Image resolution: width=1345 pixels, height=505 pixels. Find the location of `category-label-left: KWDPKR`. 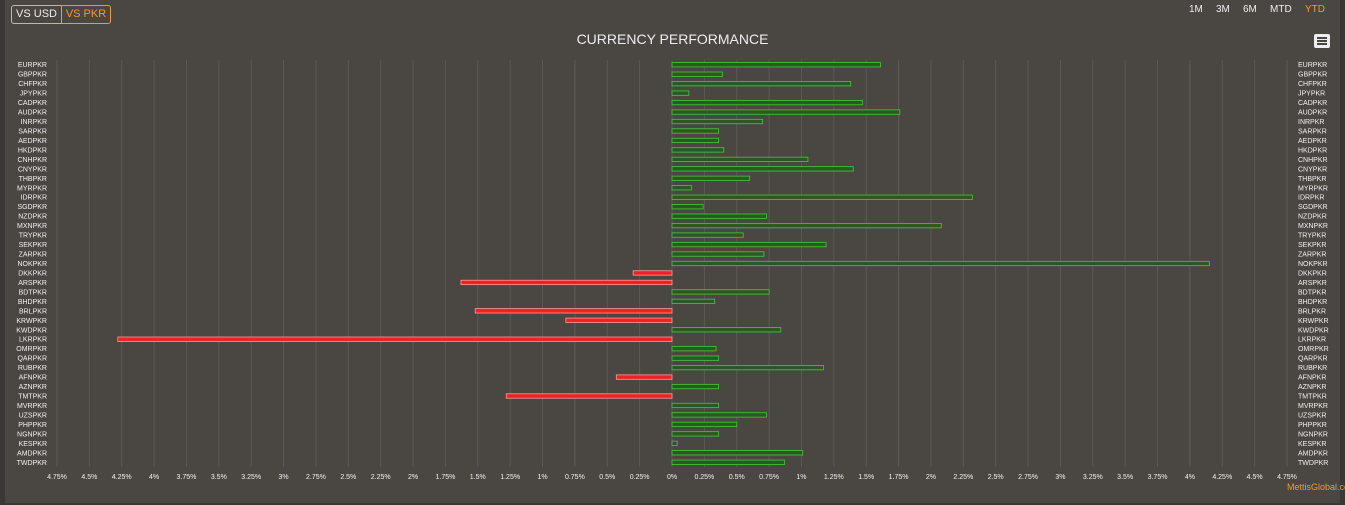

category-label-left: KWDPKR is located at coordinates (31, 330).